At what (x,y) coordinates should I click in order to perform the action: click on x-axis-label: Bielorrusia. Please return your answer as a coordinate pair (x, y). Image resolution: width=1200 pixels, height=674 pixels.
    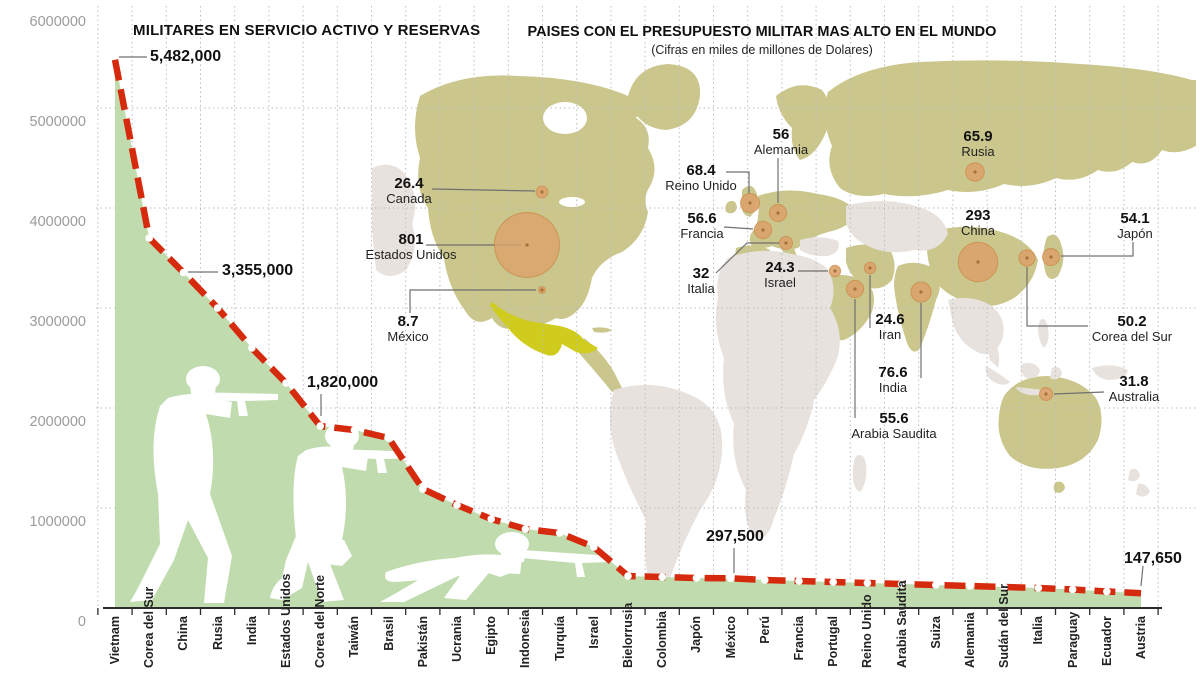
    Looking at the image, I should click on (628, 635).